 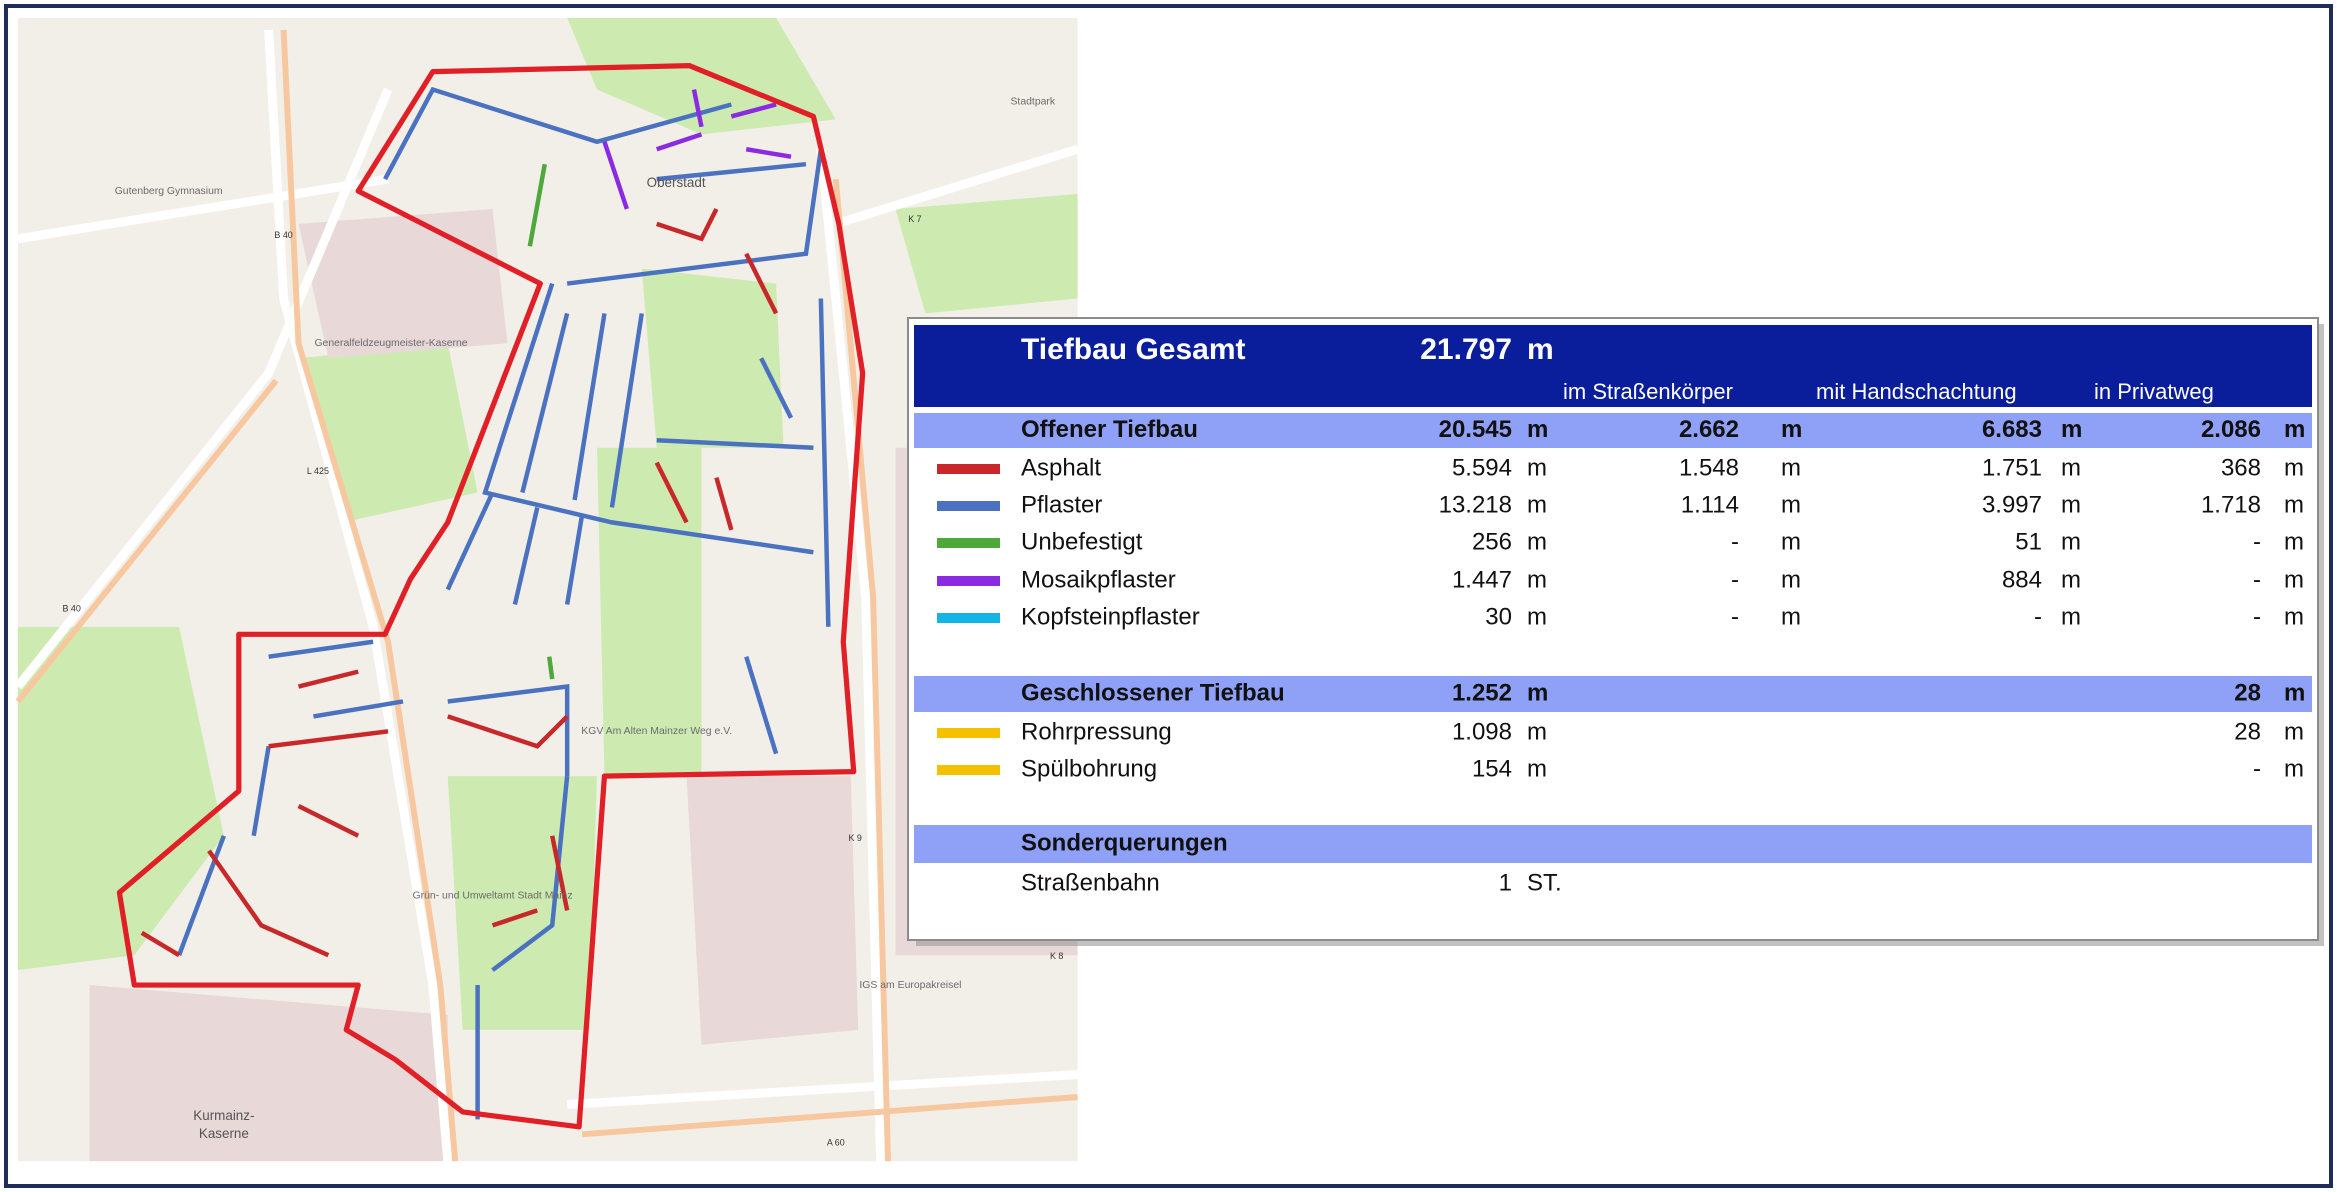 I want to click on row-label: Unbefestigt, so click(x=1082, y=541).